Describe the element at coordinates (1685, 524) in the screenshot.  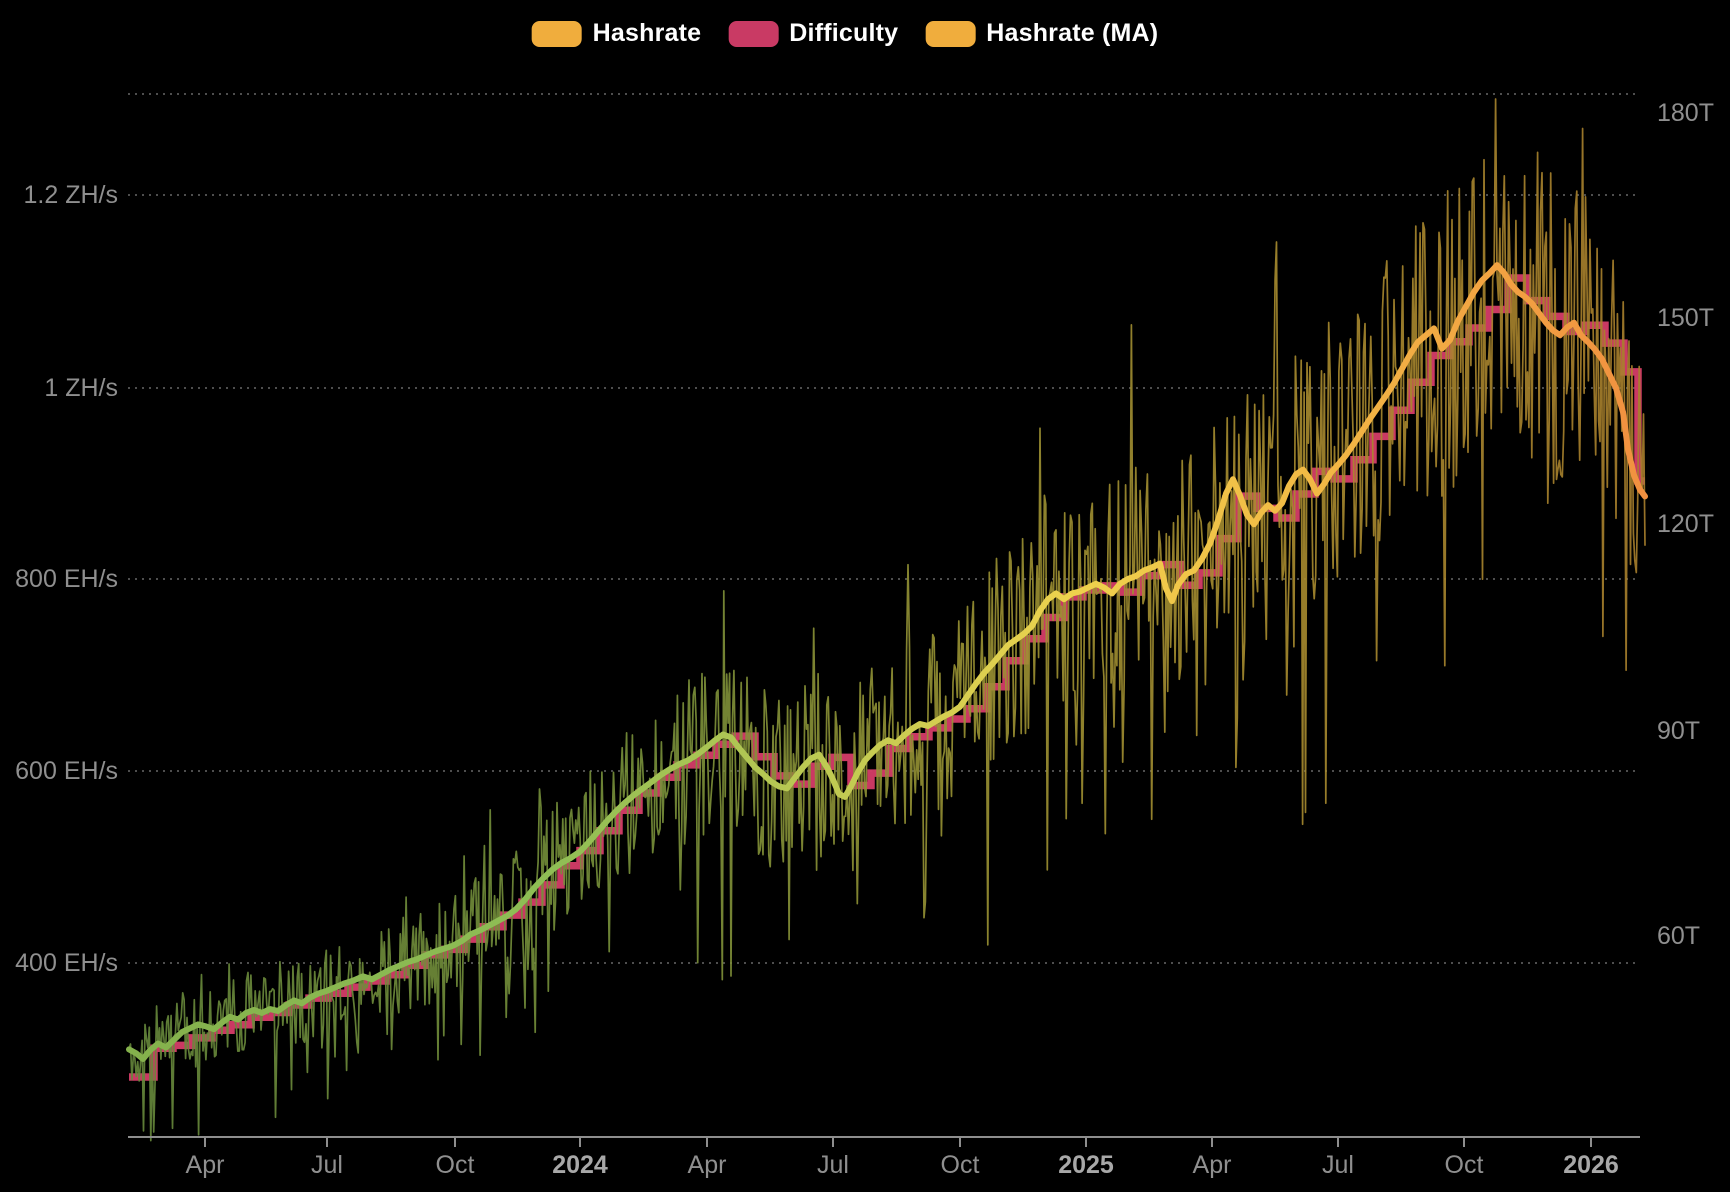
I see `y-right-tick-label: 120T` at that location.